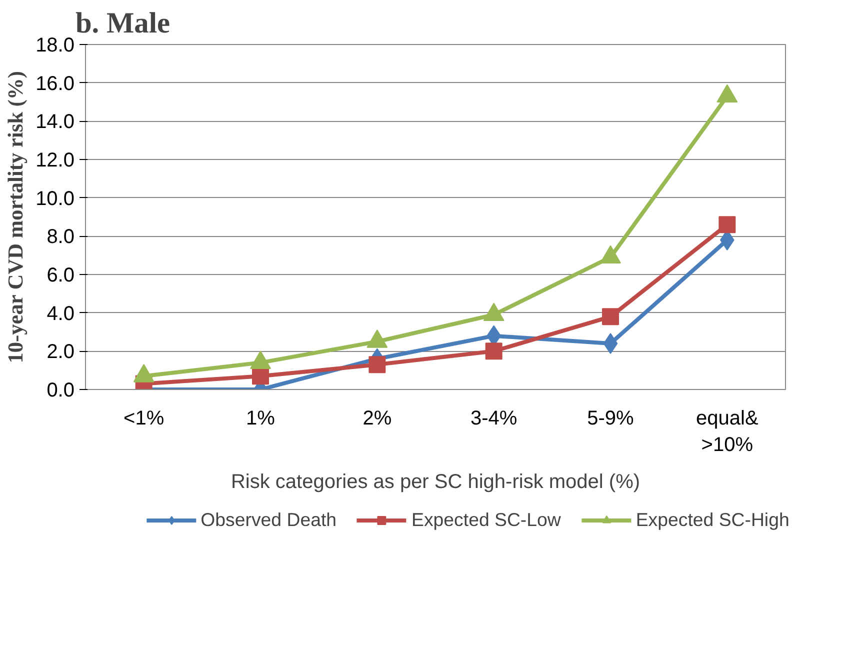 This screenshot has width=867, height=645. I want to click on y-tick-label: 10.0, so click(55, 199).